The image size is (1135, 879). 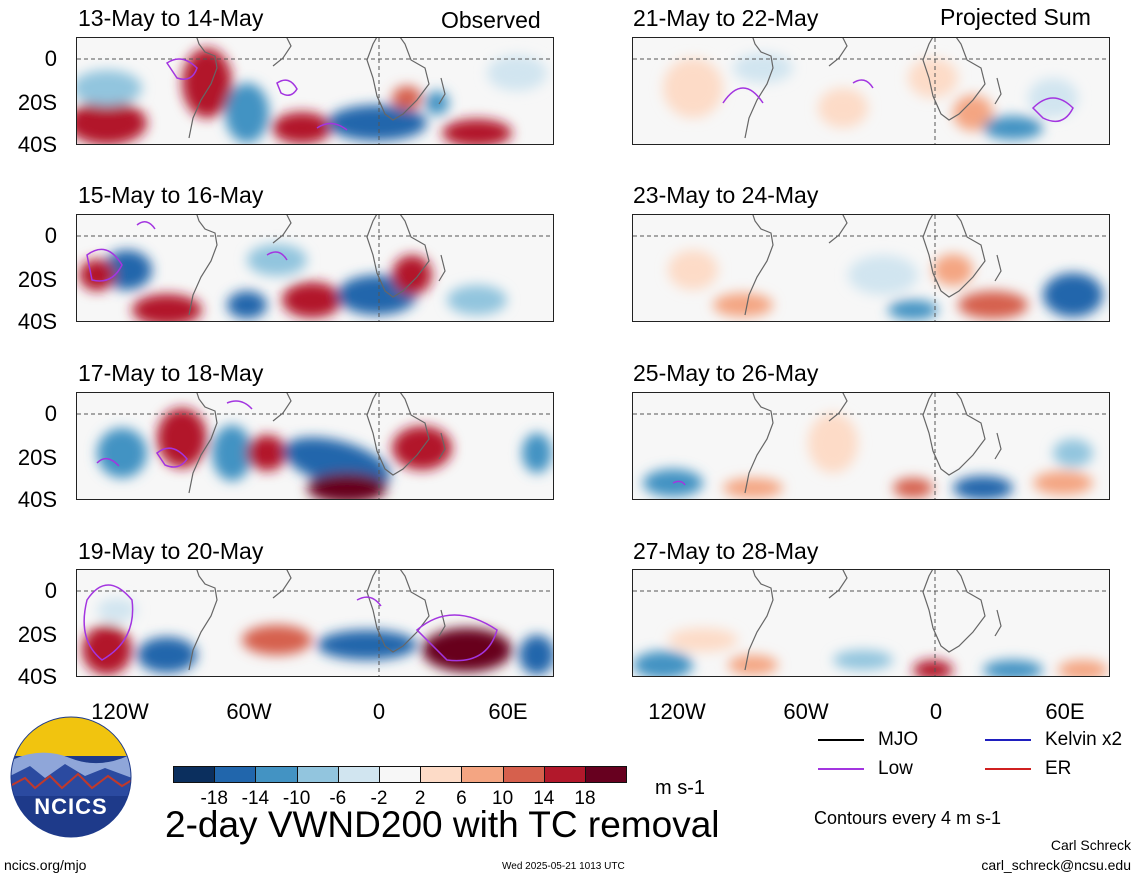 What do you see at coordinates (171, 551) in the screenshot?
I see `panel-title: 19-May to 20-May` at bounding box center [171, 551].